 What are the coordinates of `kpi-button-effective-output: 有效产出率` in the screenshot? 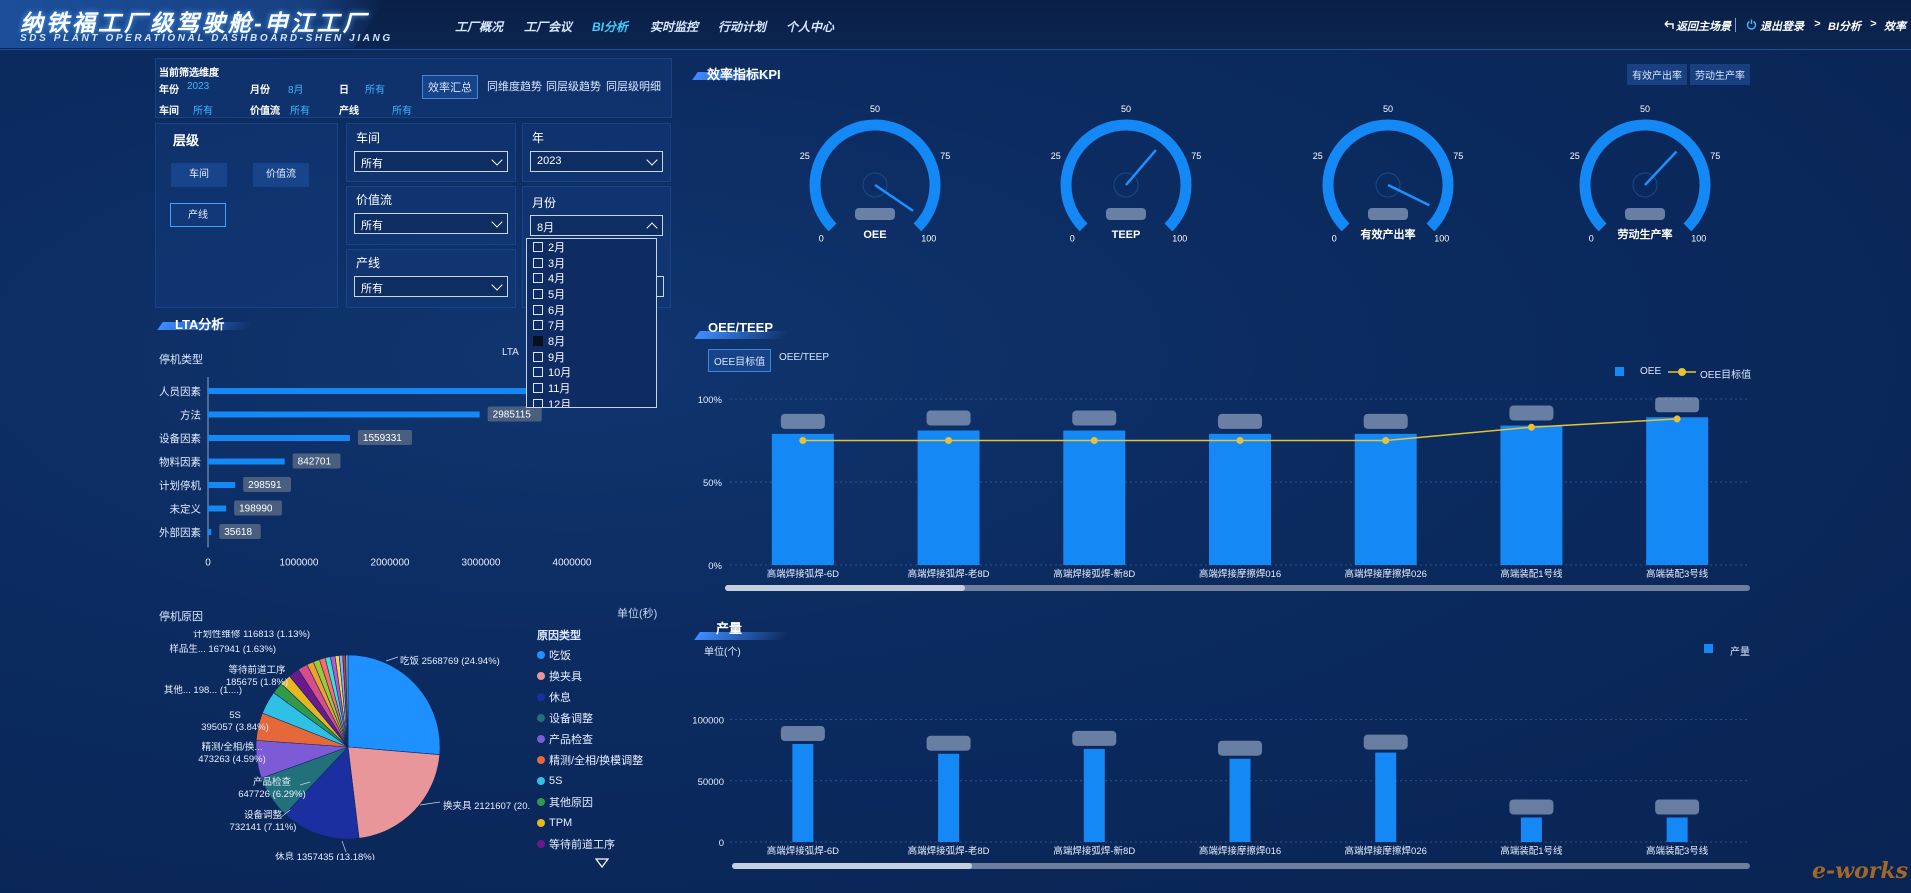 It's located at (1657, 74).